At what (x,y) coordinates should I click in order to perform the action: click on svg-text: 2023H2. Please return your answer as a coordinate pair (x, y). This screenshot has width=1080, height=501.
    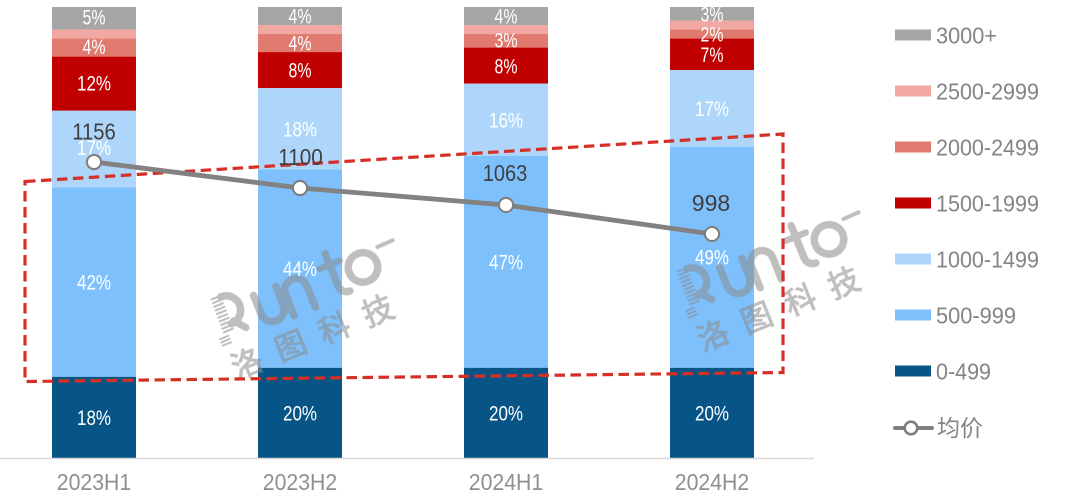
    Looking at the image, I should click on (300, 482).